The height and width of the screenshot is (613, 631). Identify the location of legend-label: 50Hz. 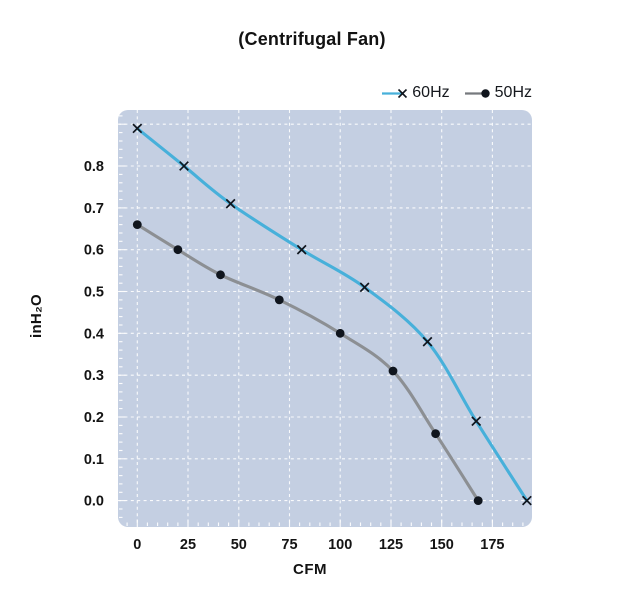
(513, 92).